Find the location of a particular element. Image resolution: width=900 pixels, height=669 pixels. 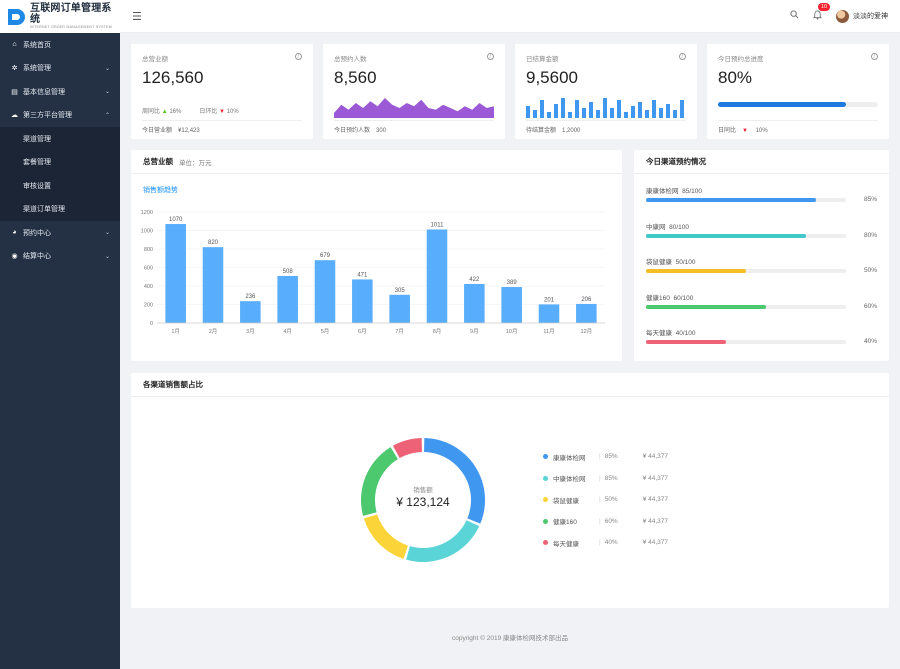

x-tick-label: 2月 is located at coordinates (213, 331).